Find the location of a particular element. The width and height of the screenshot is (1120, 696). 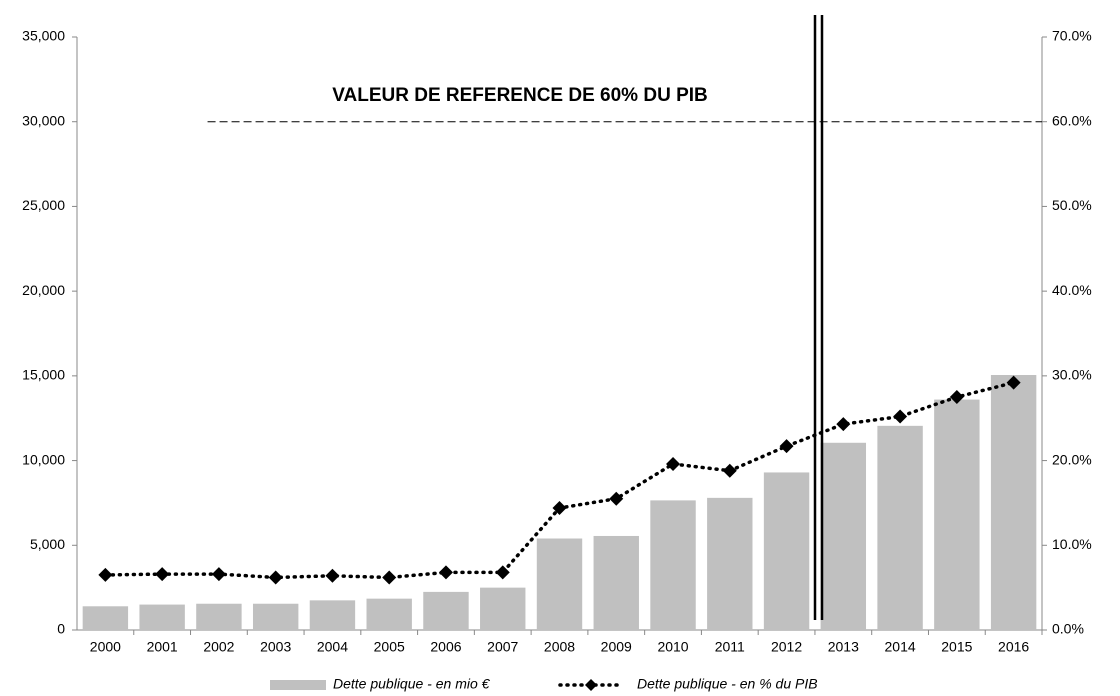

x-tick-label: 2000 is located at coordinates (105, 647).